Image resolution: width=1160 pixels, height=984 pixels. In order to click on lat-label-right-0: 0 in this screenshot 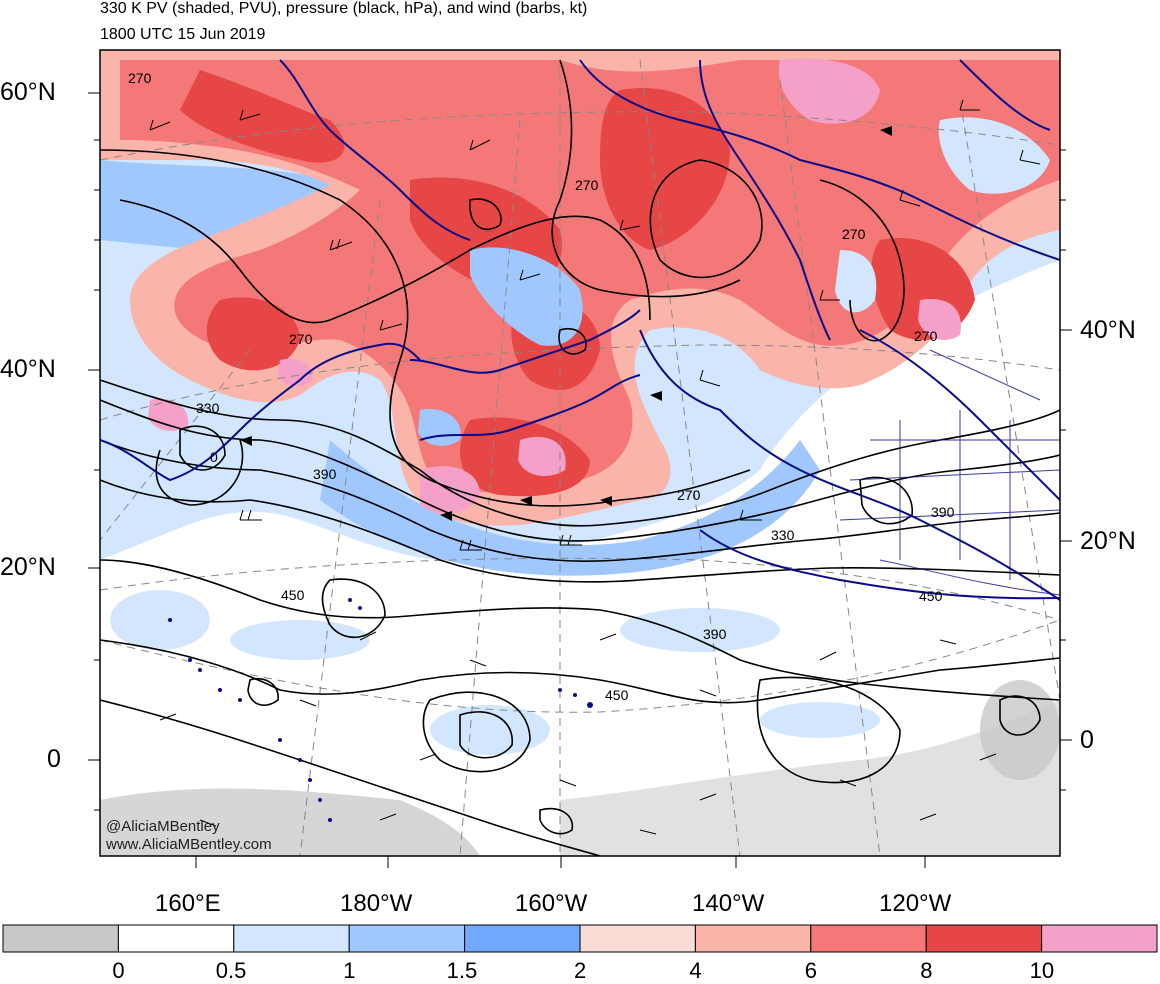, I will do `click(1087, 740)`.